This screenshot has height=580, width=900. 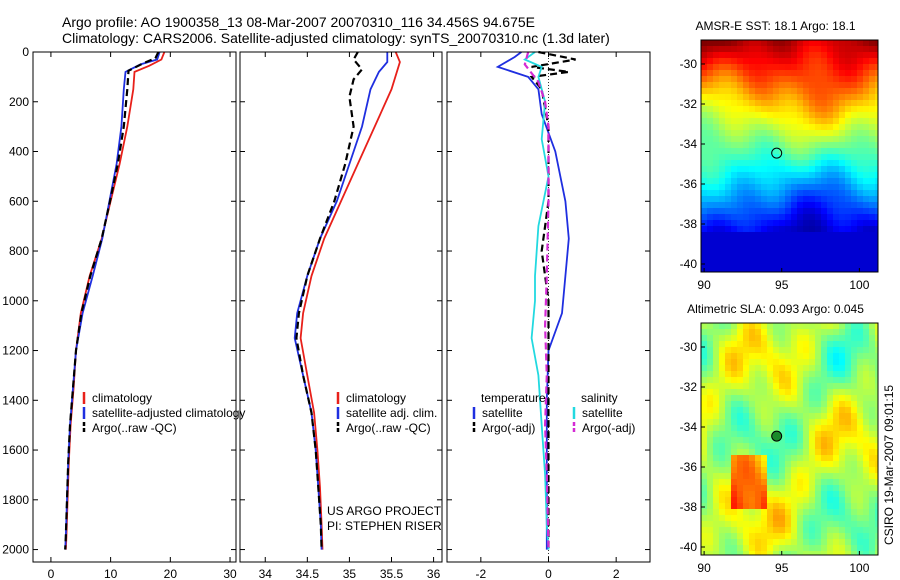 I want to click on map-title: AMSR-E SST: 18.1 Argo: 18.1, so click(x=775, y=26).